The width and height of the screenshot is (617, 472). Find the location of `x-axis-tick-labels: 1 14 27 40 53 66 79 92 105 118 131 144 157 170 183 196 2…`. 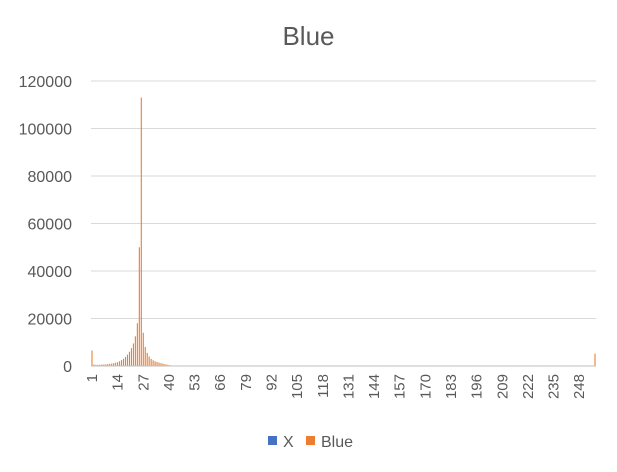

x-axis-tick-labels: 1 14 27 40 53 66 79 92 105 118 131 144 157 170 183 196 2… is located at coordinates (336, 386).